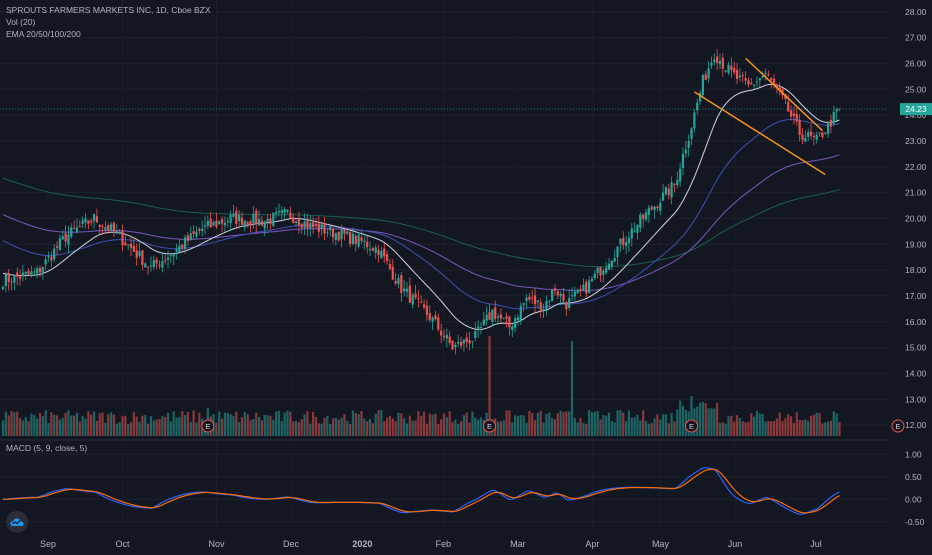 This screenshot has width=932, height=555. Describe the element at coordinates (43, 34) in the screenshot. I see `ema-indicator-label: EMA 20/50/100/200` at that location.